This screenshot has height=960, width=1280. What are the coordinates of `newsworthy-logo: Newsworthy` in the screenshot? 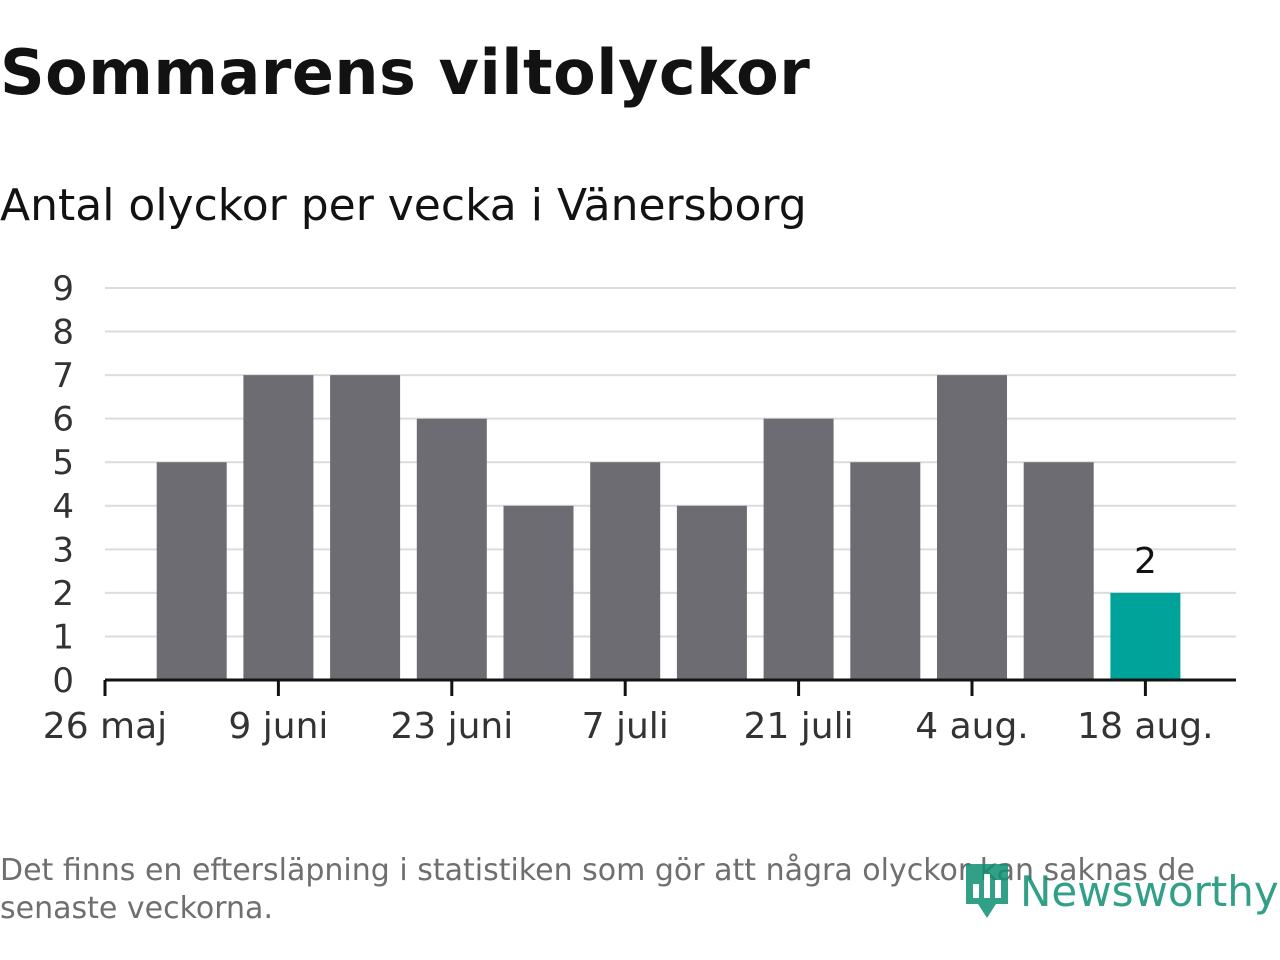 It's located at (1120, 891).